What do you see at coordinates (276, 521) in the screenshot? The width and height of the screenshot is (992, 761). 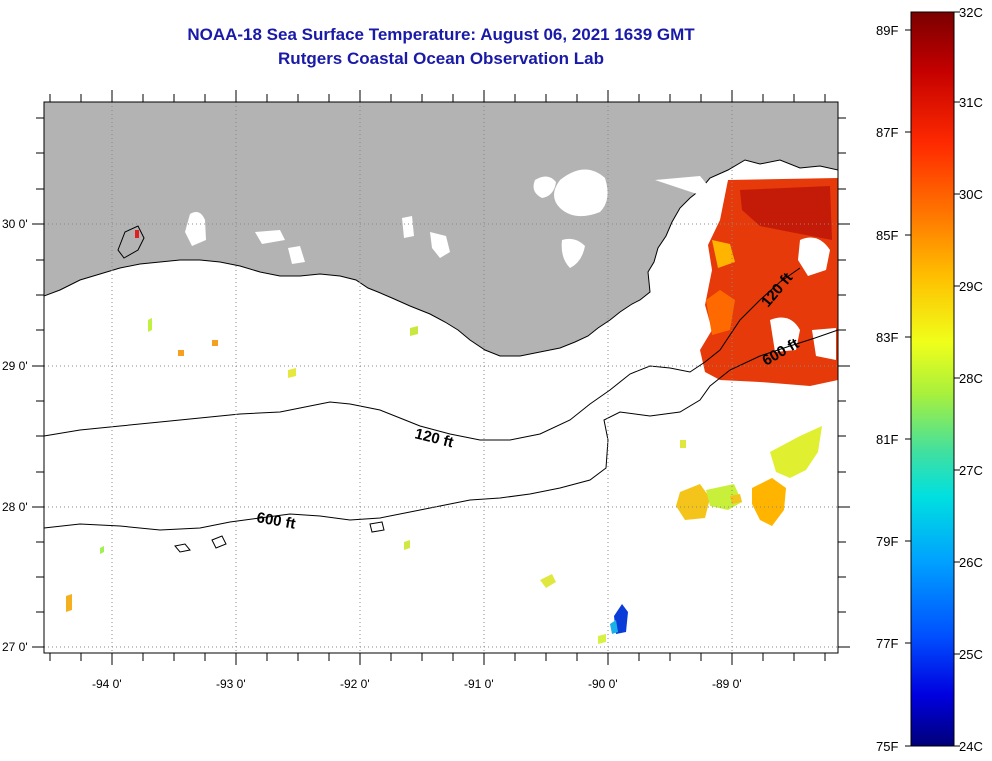 I see `contour-label-600ft: 600 ft` at bounding box center [276, 521].